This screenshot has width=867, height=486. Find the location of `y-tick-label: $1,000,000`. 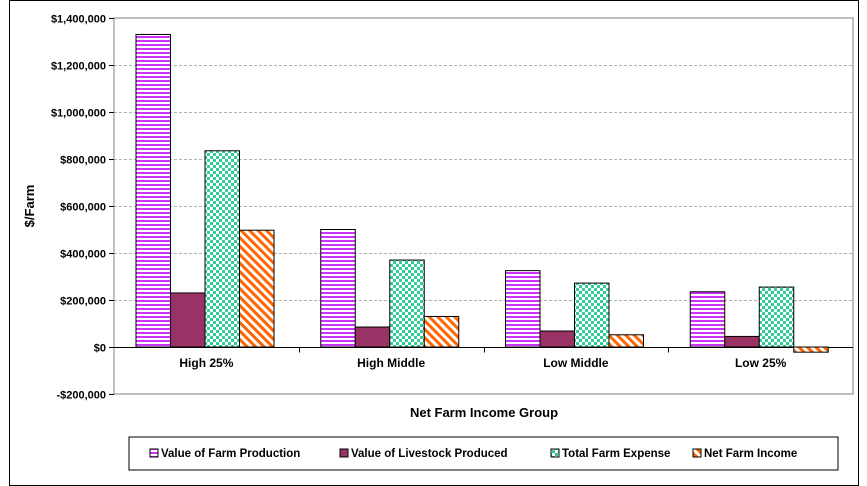

y-tick-label: $1,000,000 is located at coordinates (78, 114).